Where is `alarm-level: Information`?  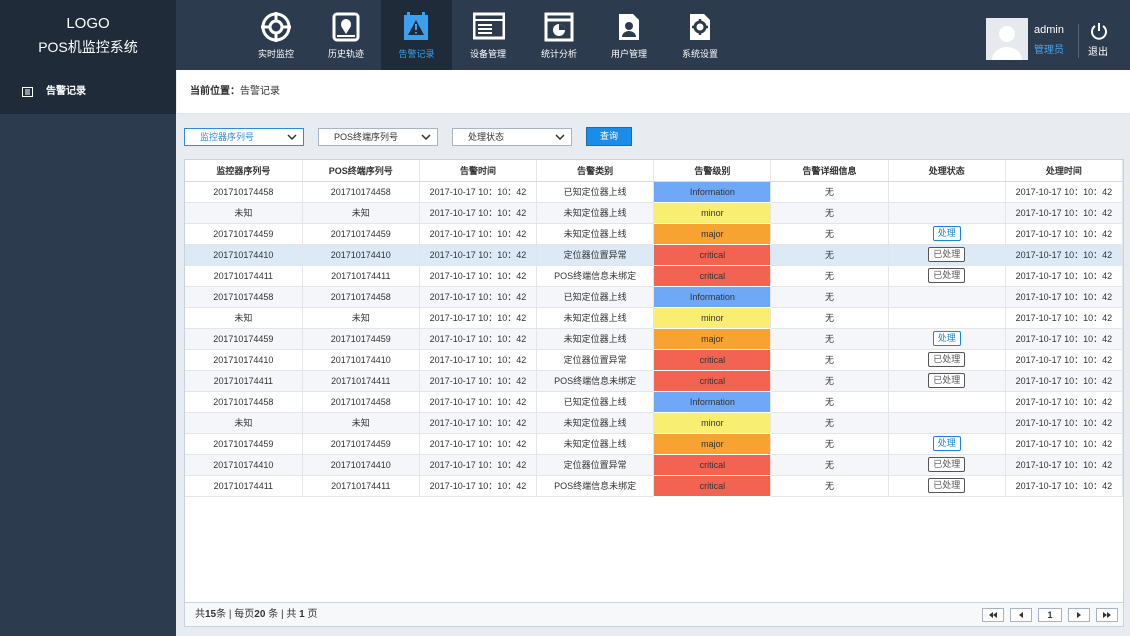 alarm-level: Information is located at coordinates (712, 296).